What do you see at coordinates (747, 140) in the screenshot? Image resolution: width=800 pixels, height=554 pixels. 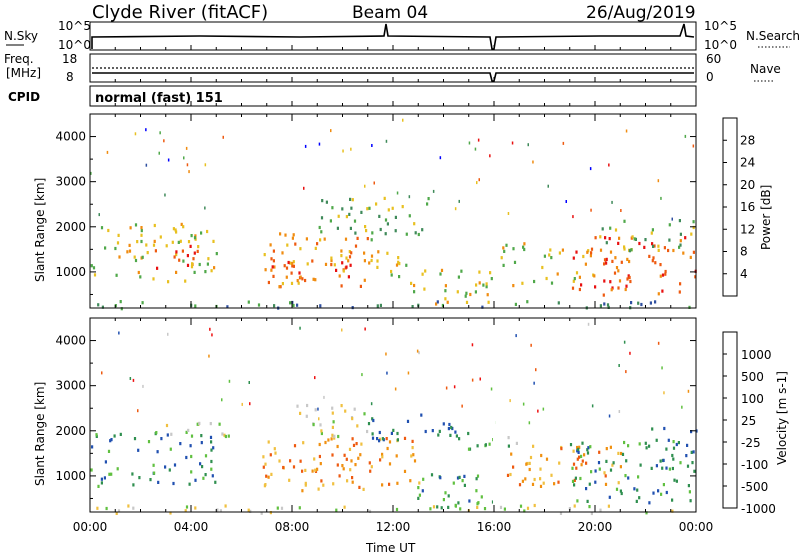 I see `power-cbar-tick-label: 28` at bounding box center [747, 140].